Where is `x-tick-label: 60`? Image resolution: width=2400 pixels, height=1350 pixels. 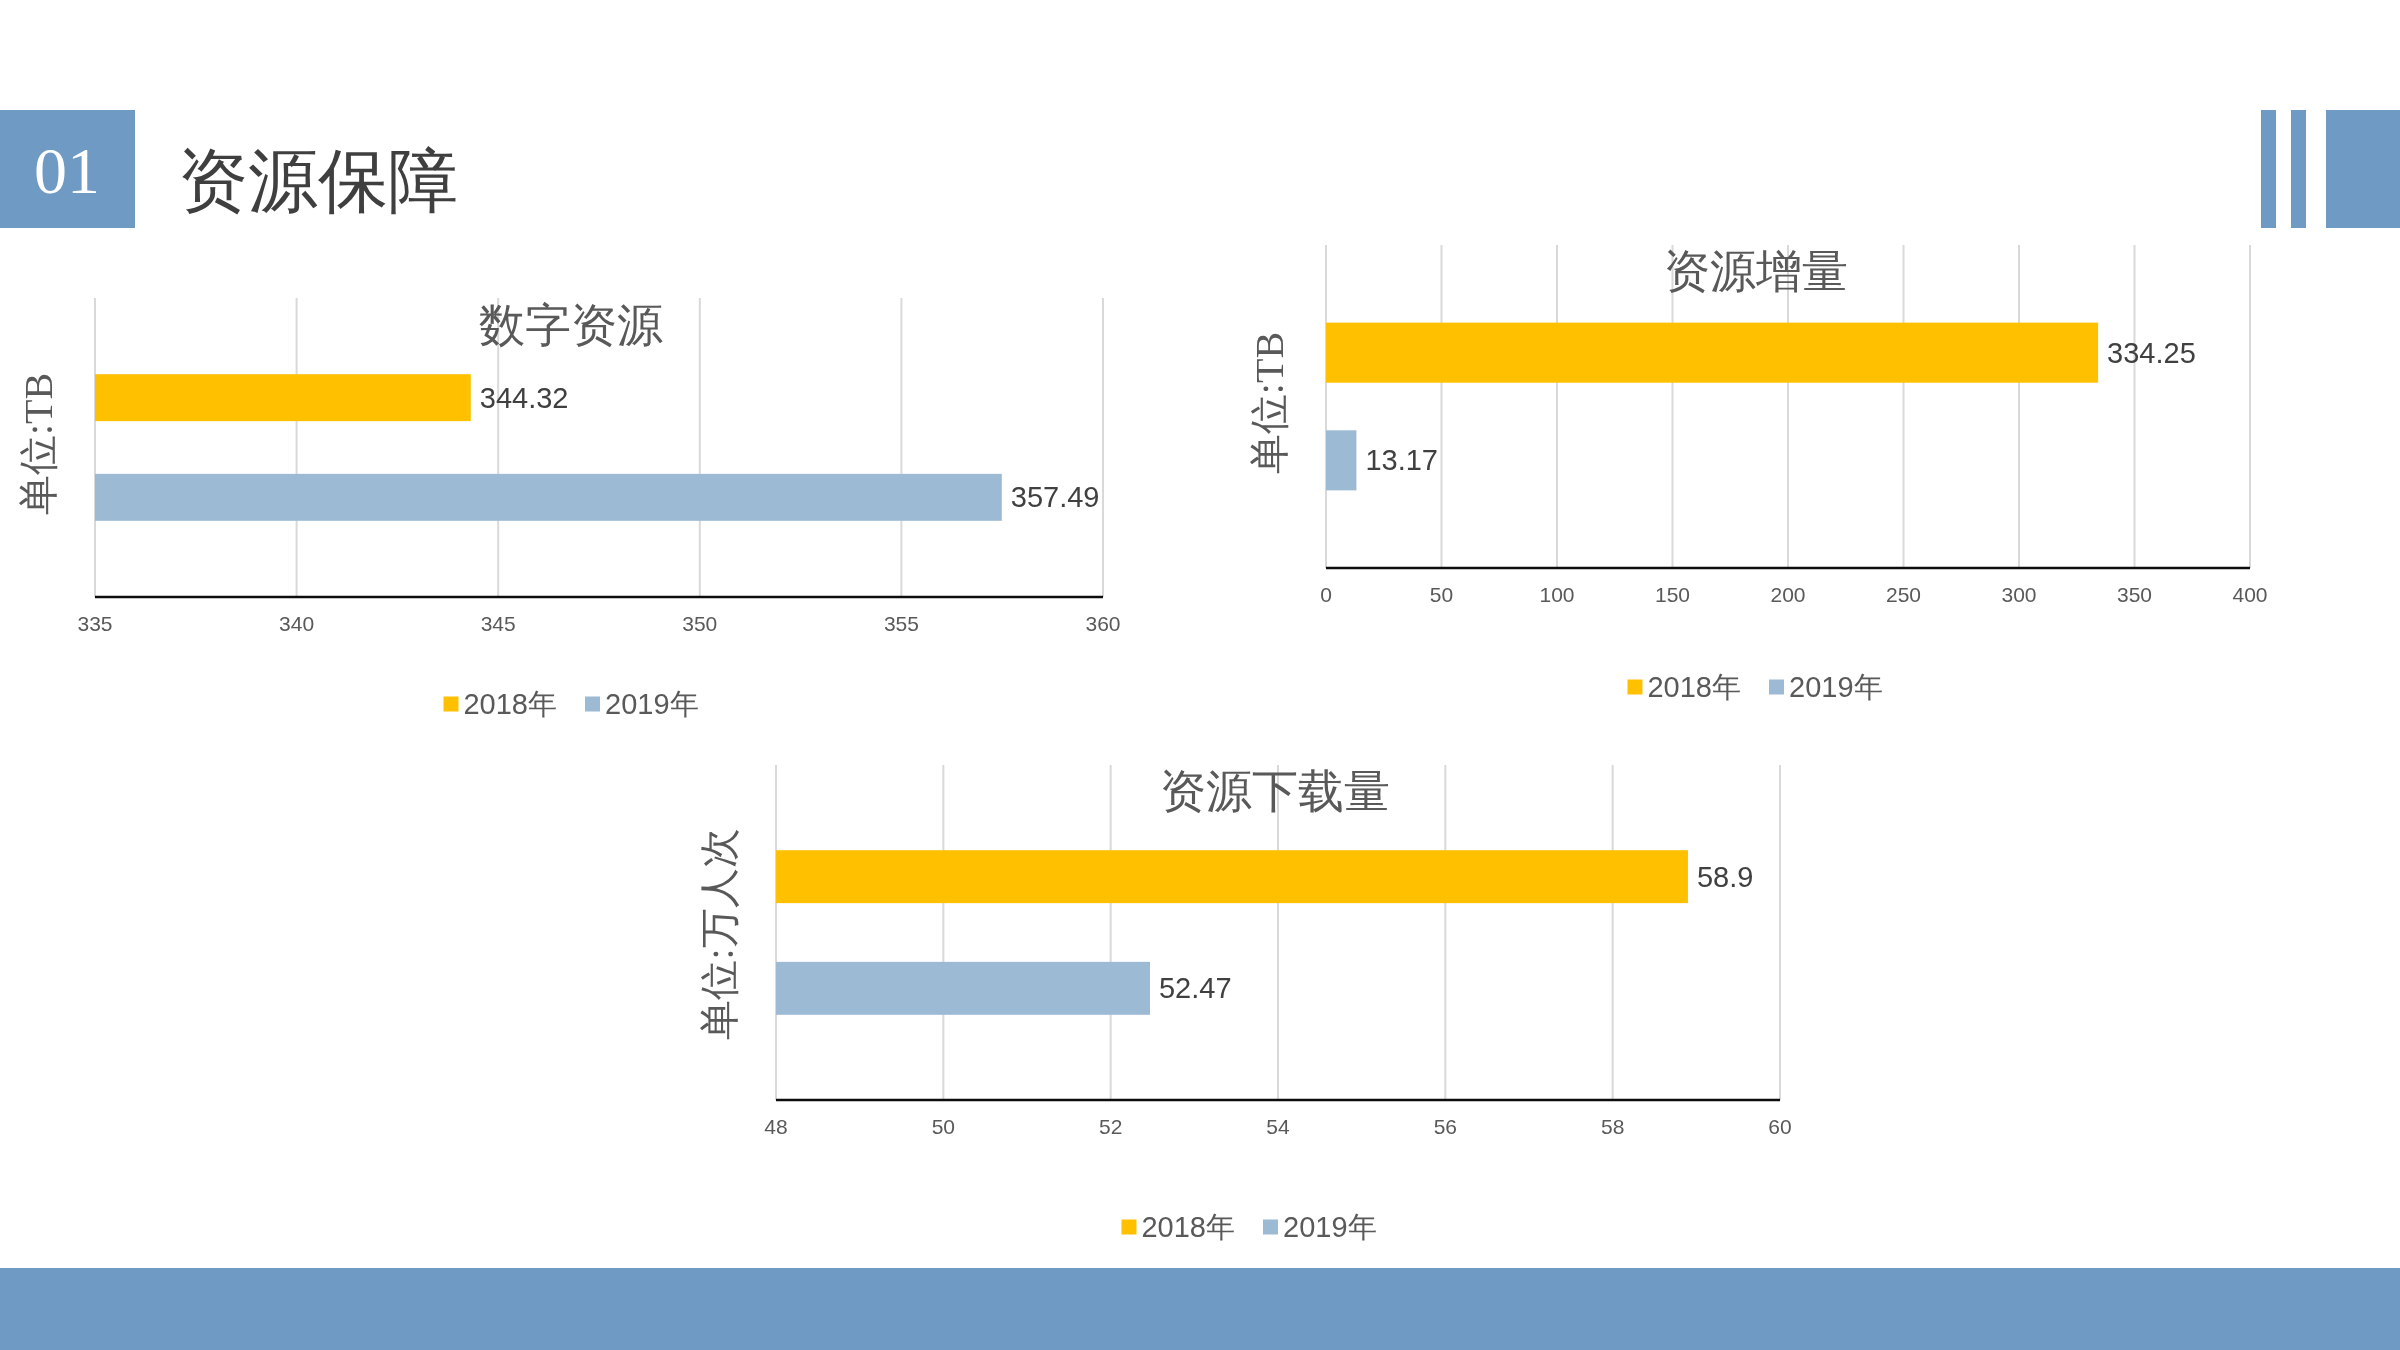
x-tick-label: 60 is located at coordinates (1780, 1126).